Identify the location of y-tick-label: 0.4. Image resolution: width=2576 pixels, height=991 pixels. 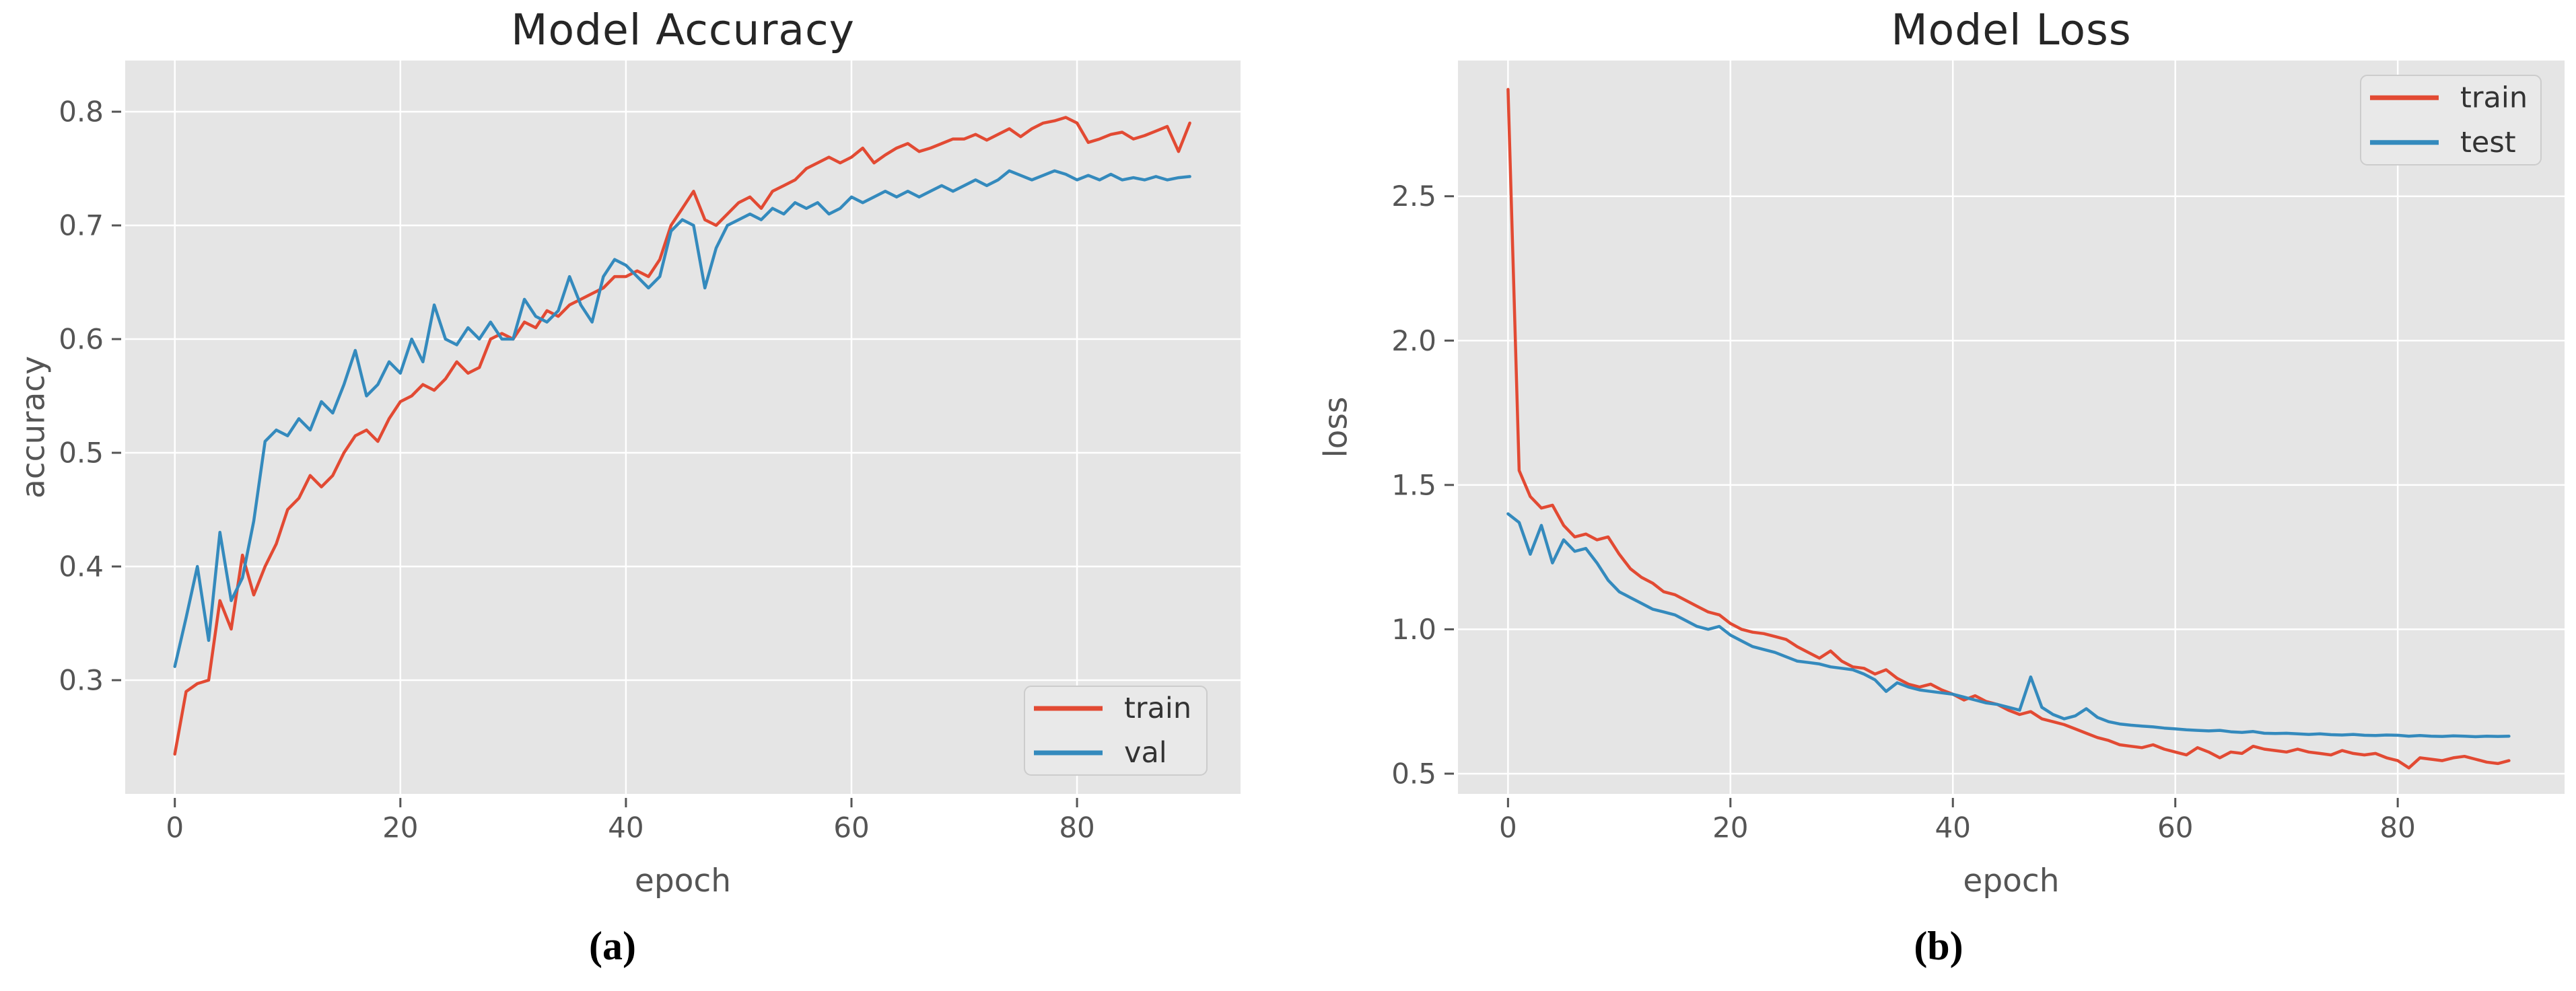
(81, 566).